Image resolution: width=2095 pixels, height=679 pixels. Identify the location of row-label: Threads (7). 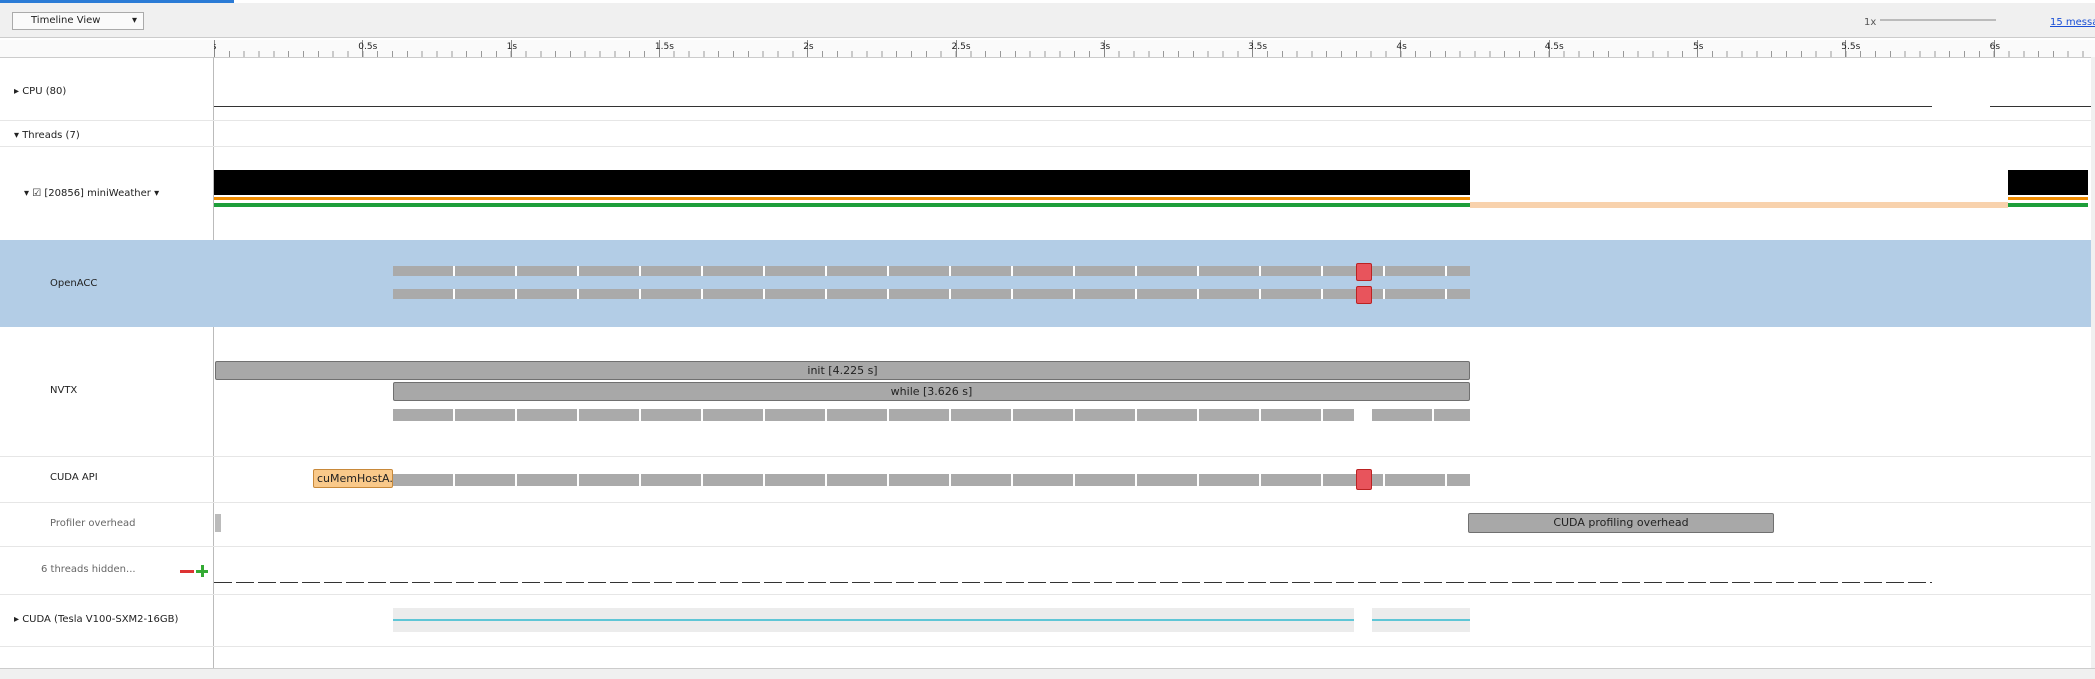
(51, 135).